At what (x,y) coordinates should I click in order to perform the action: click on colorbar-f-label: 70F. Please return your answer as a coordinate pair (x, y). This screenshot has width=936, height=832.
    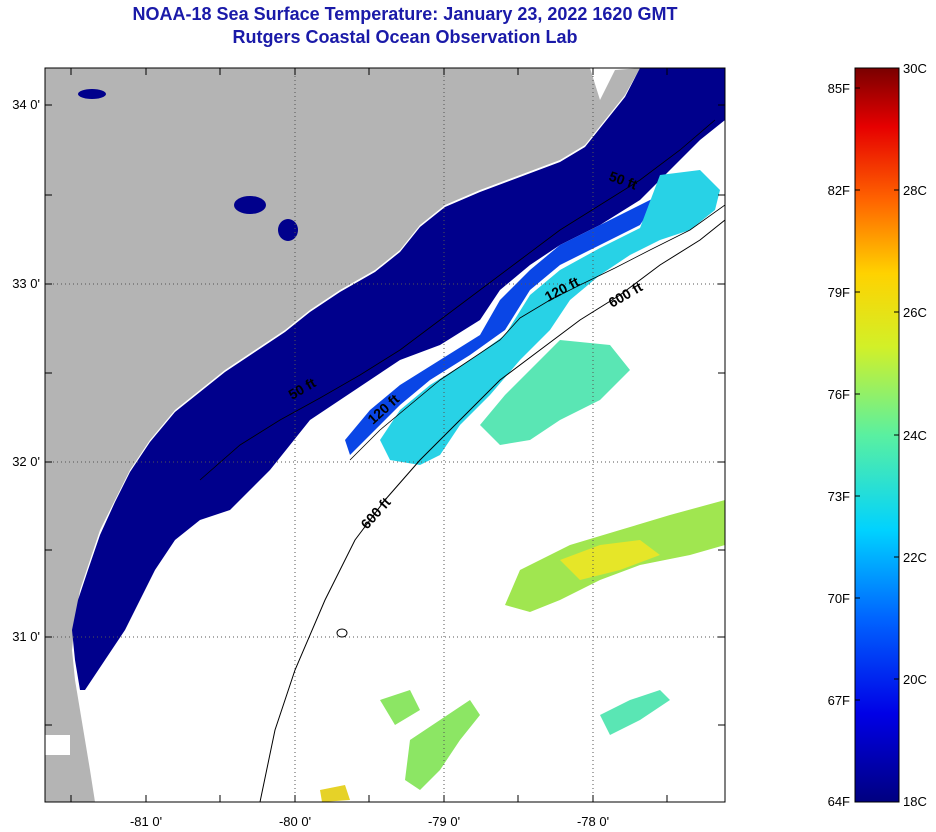
    Looking at the image, I should click on (839, 598).